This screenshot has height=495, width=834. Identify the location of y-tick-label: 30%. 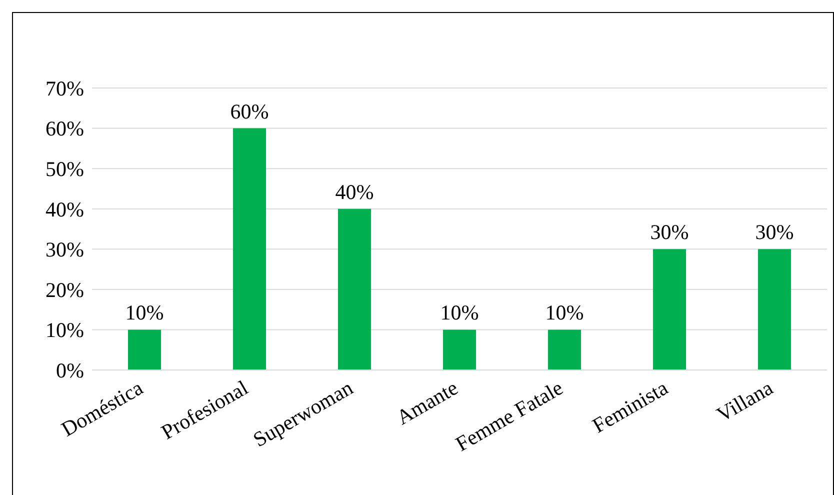
(65, 250).